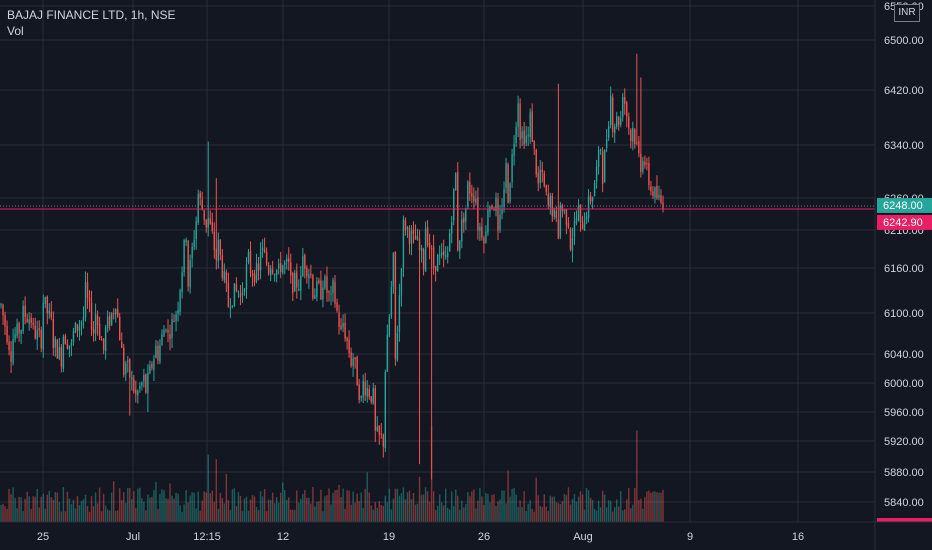 This screenshot has width=932, height=550. Describe the element at coordinates (907, 13) in the screenshot. I see `currency-badge: INR` at that location.